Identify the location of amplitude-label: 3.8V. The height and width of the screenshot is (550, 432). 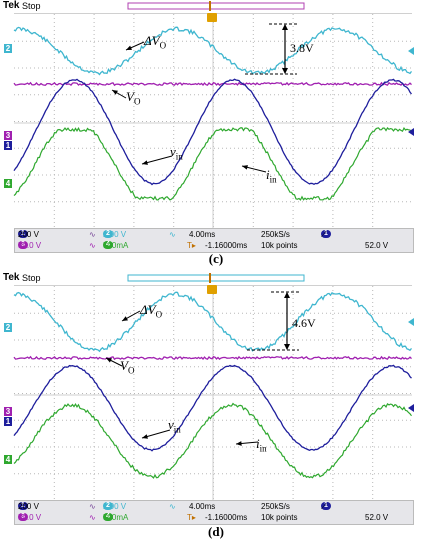
(302, 48).